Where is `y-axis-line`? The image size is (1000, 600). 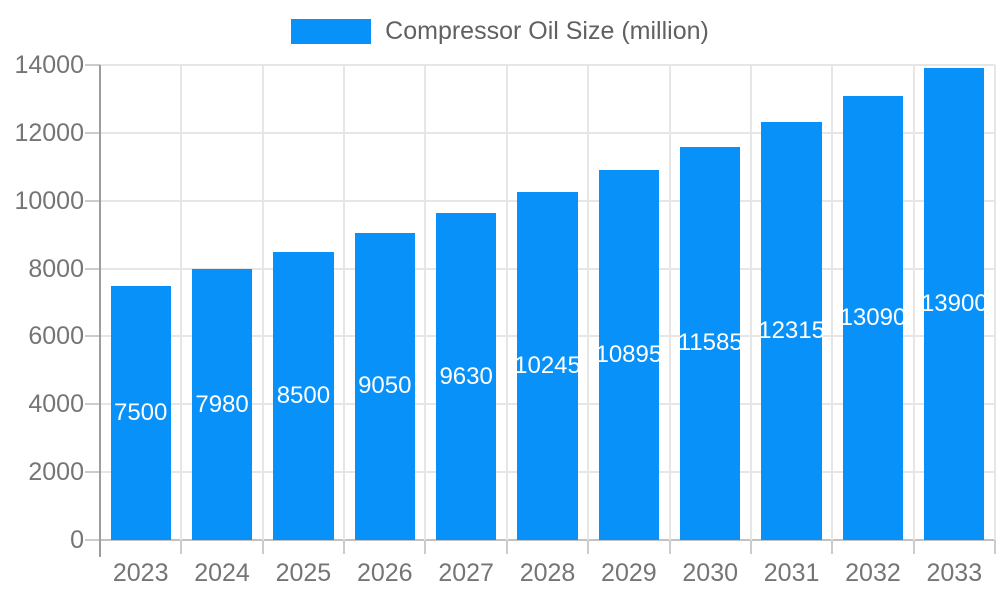
y-axis-line is located at coordinates (100, 311).